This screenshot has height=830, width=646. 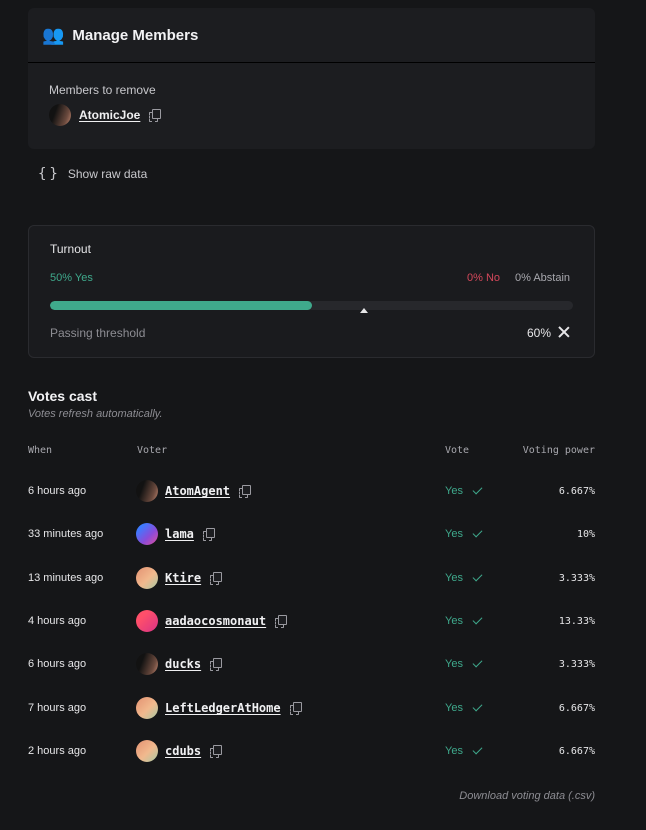 I want to click on table-row: 2 hours ago cdubs Yes 6.667%, so click(x=311, y=751).